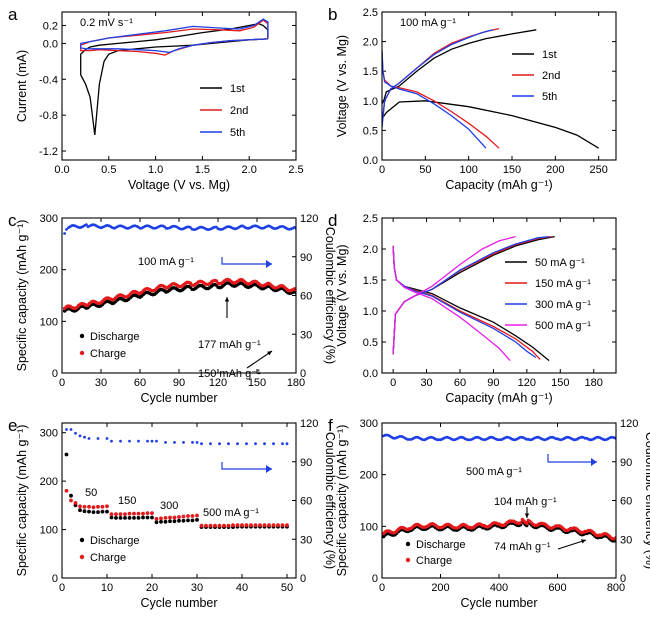  What do you see at coordinates (454, 295) in the screenshot?
I see `series-line-magenta` at bounding box center [454, 295].